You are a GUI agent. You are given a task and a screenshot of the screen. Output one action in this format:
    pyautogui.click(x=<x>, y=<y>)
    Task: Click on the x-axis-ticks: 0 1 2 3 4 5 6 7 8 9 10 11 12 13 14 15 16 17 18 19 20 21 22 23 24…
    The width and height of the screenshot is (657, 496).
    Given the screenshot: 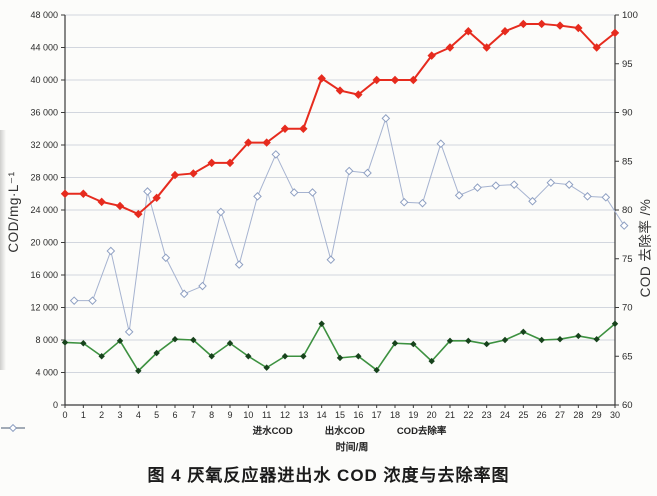 What is the action you would take?
    pyautogui.click(x=341, y=412)
    